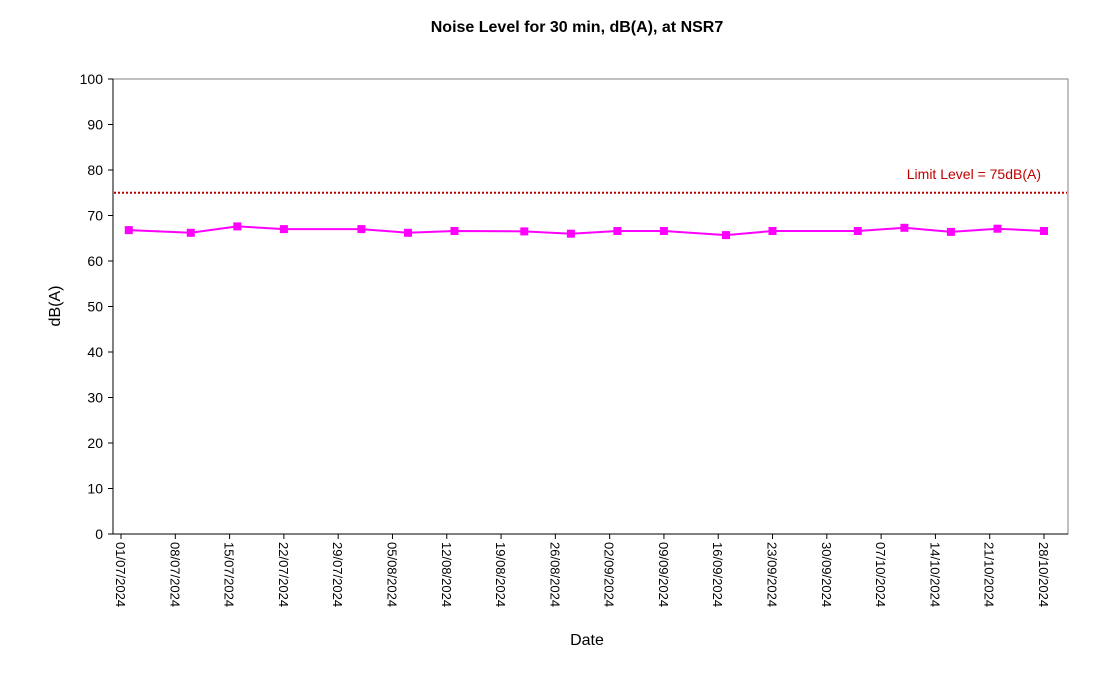 The width and height of the screenshot is (1112, 678). Describe the element at coordinates (391, 574) in the screenshot. I see `x-tick-label: 05/08/2024` at that location.